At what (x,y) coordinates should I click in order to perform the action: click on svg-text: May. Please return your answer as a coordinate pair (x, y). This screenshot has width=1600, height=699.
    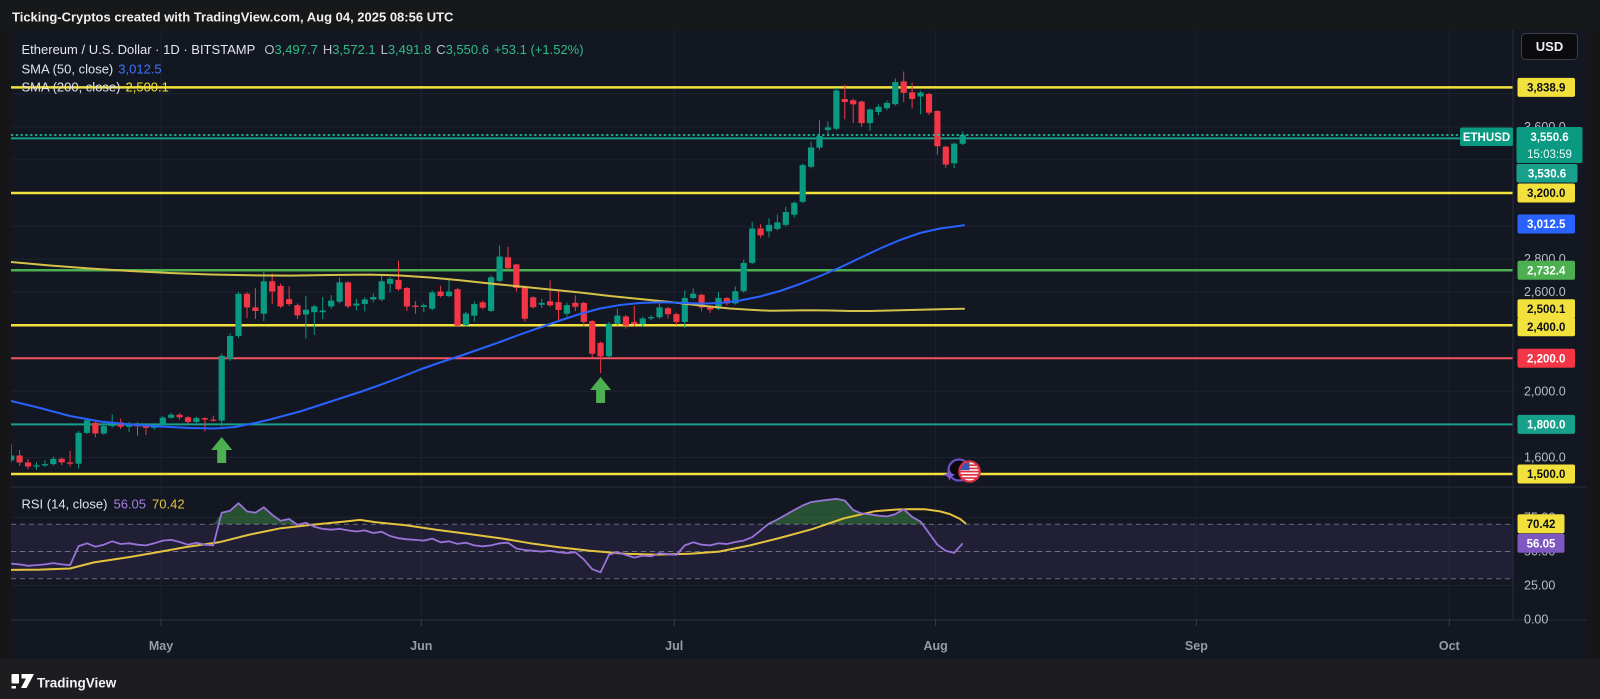
    Looking at the image, I should click on (161, 646).